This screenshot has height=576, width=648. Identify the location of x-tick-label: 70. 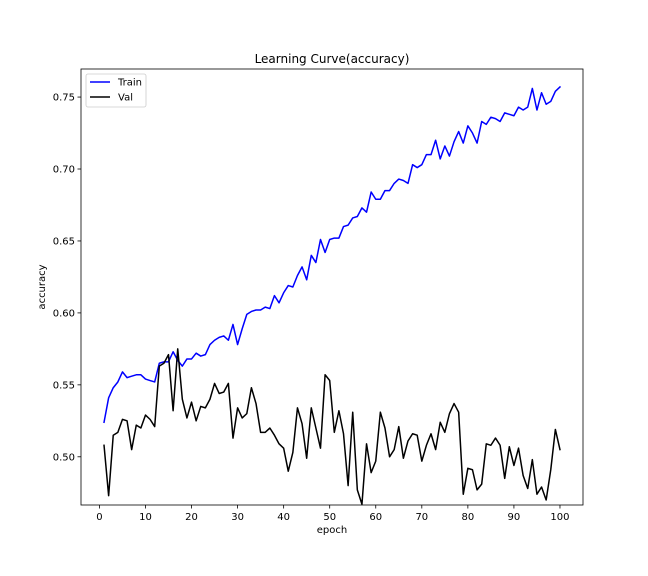
(421, 517).